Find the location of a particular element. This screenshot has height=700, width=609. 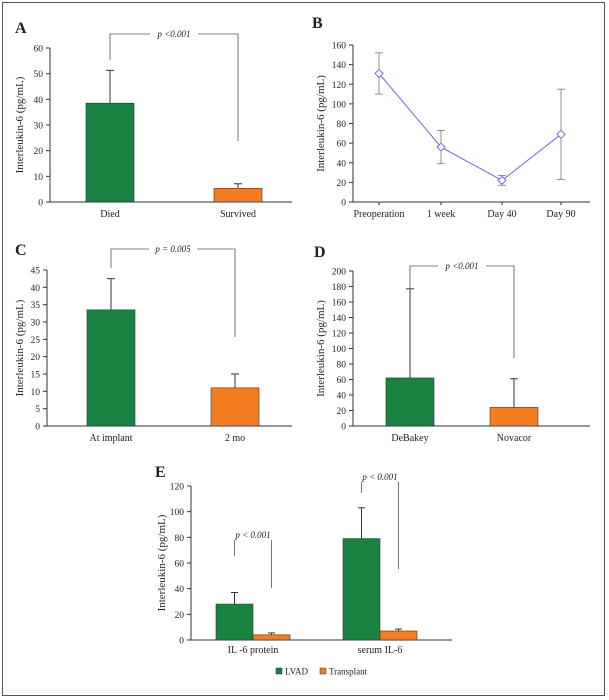

y-tick-label-E: 120 is located at coordinates (177, 488).